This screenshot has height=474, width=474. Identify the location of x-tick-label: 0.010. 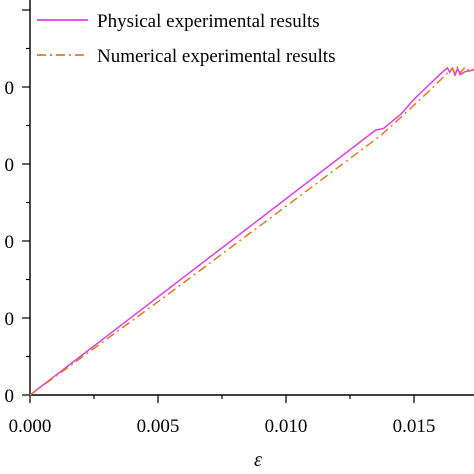
(286, 426).